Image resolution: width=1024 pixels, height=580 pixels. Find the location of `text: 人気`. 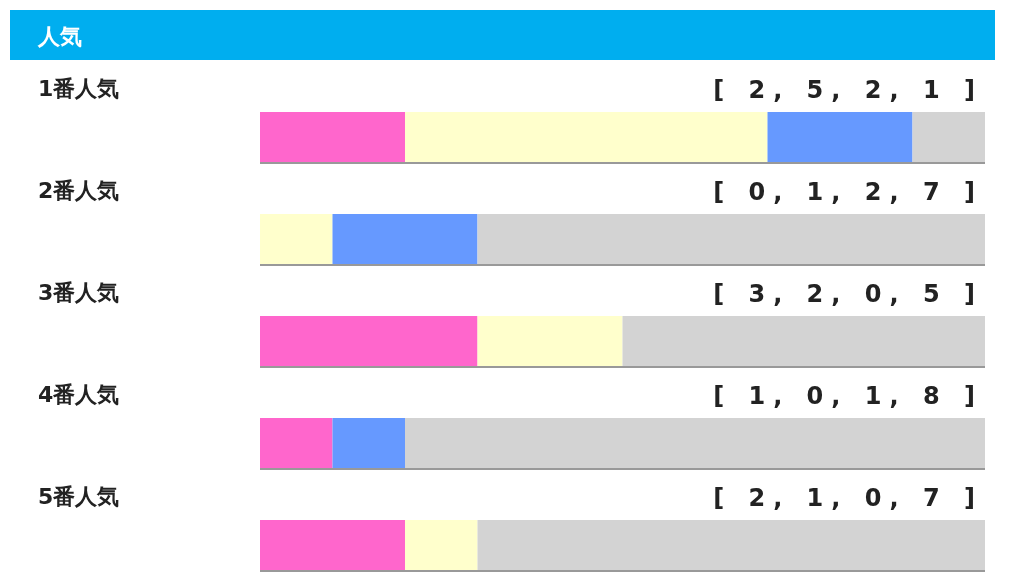

text: 人気 is located at coordinates (59, 36).